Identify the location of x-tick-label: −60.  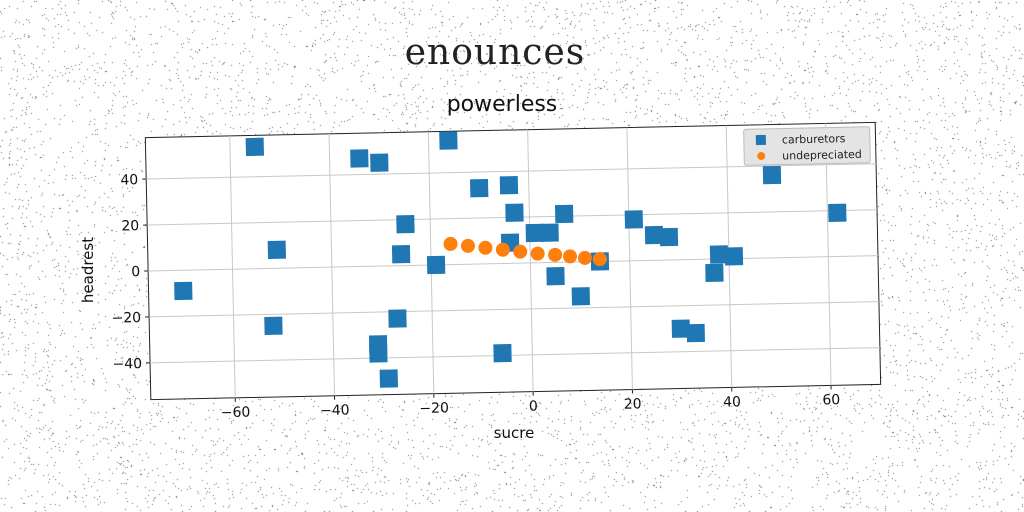
(236, 413).